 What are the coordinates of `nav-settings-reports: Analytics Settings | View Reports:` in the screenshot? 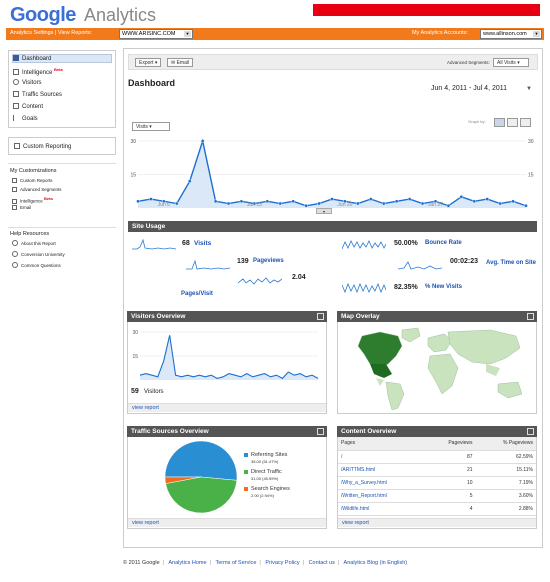 It's located at (51, 33).